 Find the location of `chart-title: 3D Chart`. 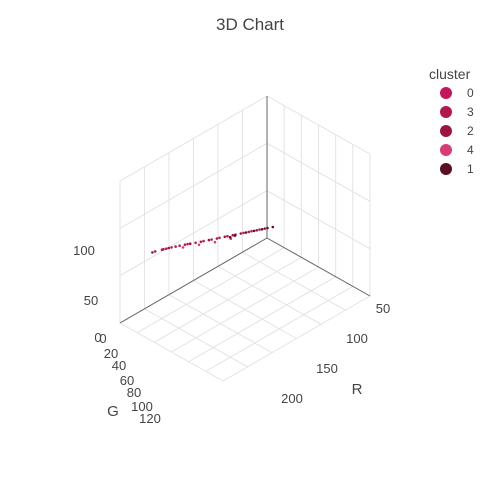

chart-title: 3D Chart is located at coordinates (250, 24).